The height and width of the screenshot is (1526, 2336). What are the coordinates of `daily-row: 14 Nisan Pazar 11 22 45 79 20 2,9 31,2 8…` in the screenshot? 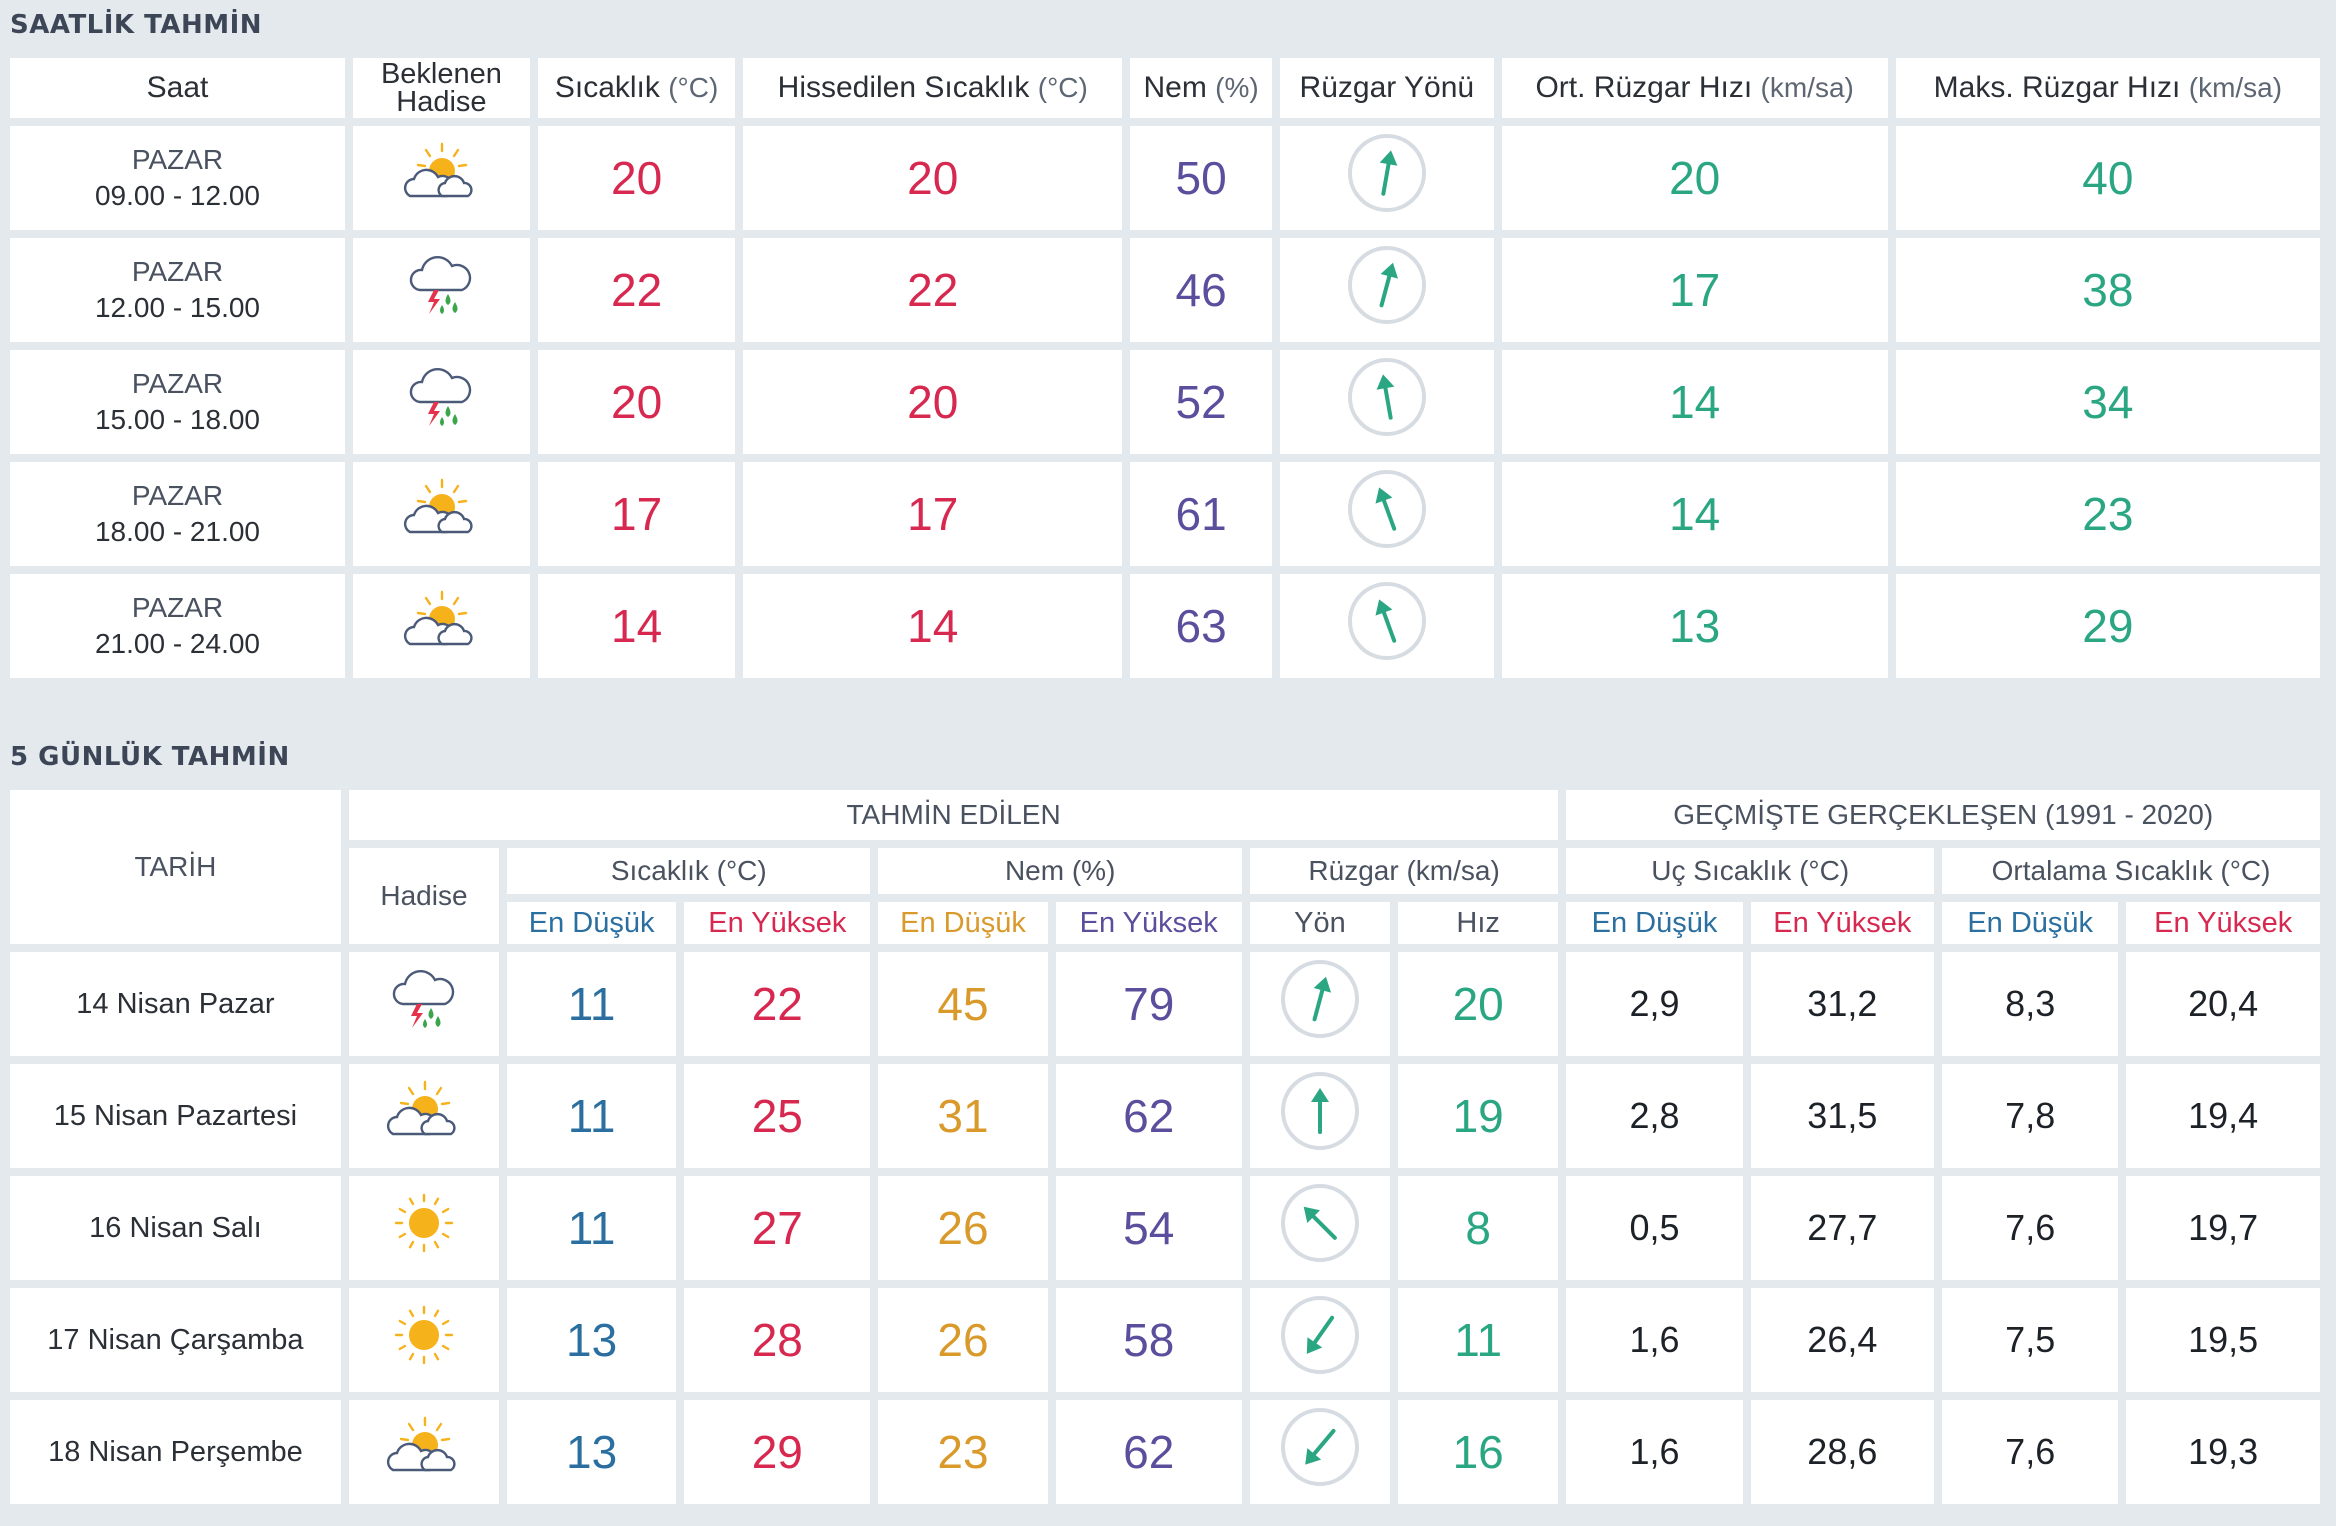 It's located at (1165, 1004).